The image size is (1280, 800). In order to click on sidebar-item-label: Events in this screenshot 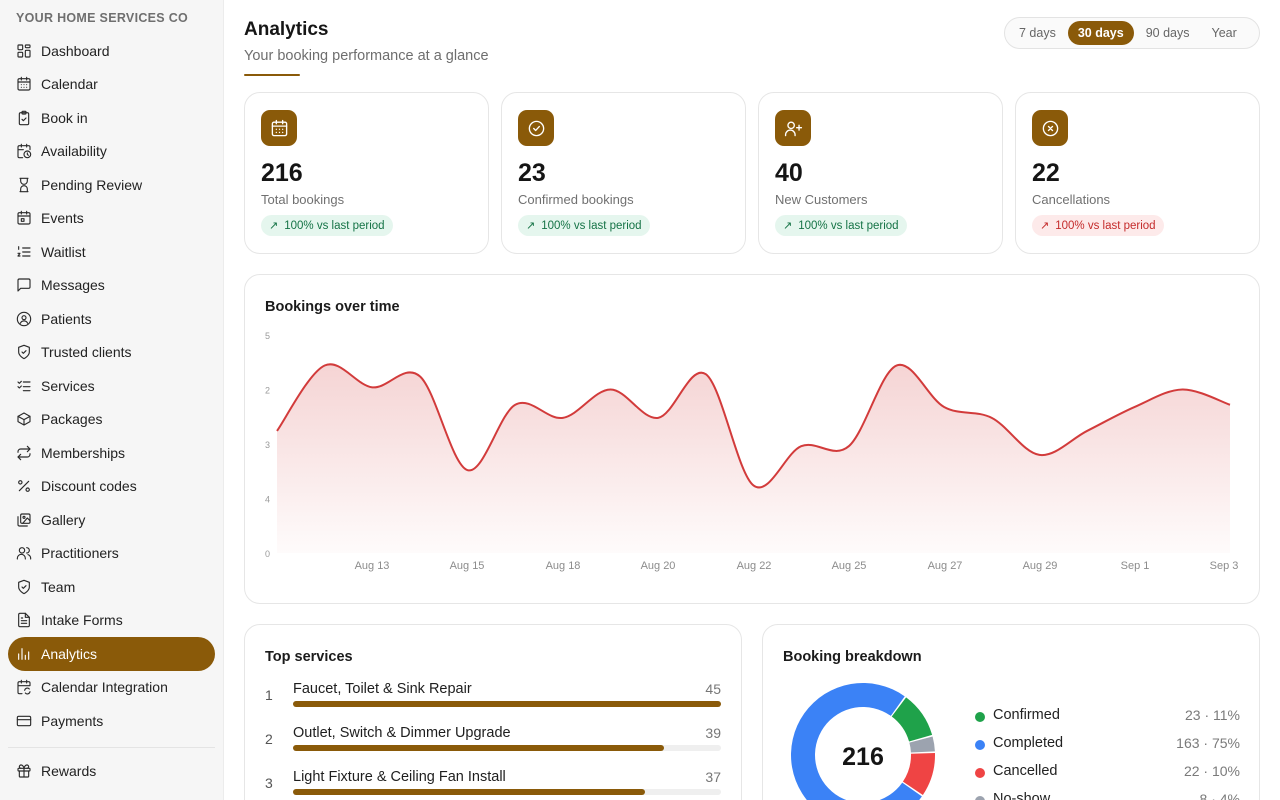, I will do `click(62, 218)`.